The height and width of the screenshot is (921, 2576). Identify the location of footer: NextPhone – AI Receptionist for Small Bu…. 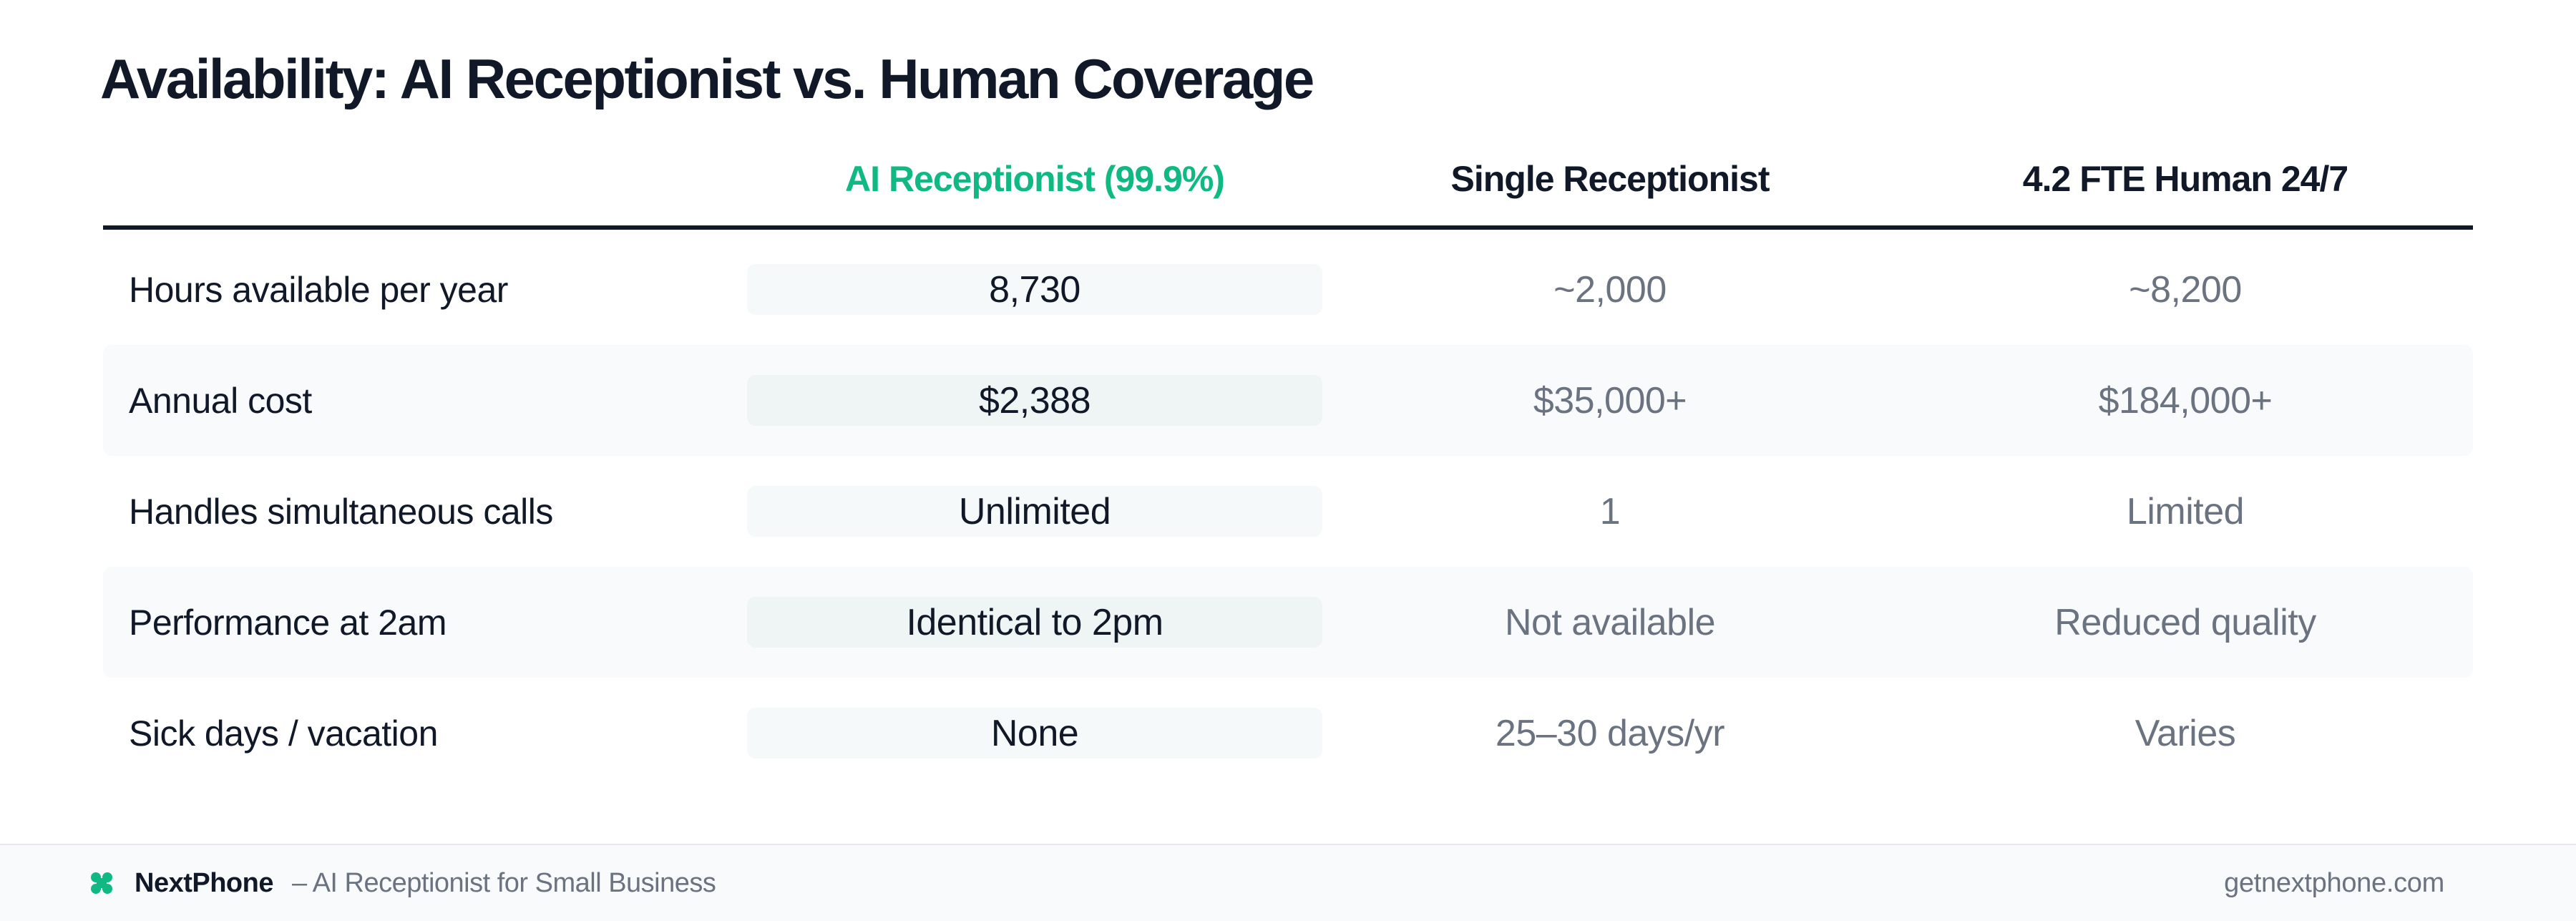
(1288, 882).